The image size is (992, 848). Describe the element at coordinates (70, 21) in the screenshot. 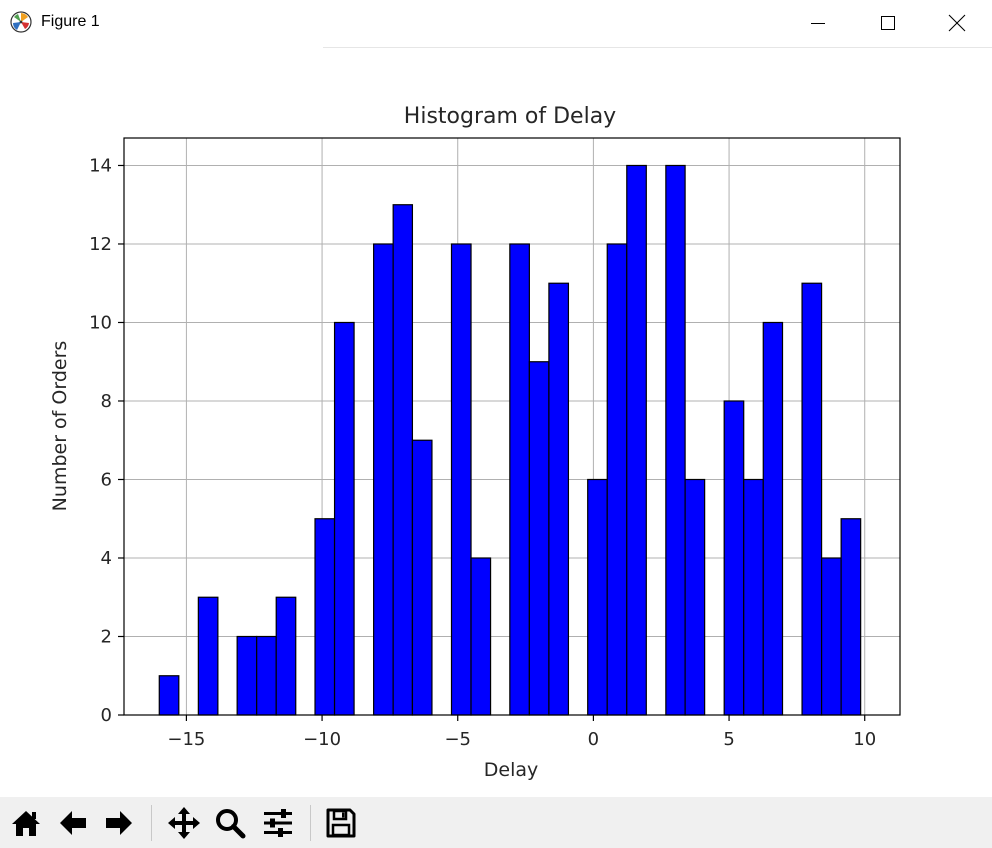

I see `window-title: Figure 1` at that location.